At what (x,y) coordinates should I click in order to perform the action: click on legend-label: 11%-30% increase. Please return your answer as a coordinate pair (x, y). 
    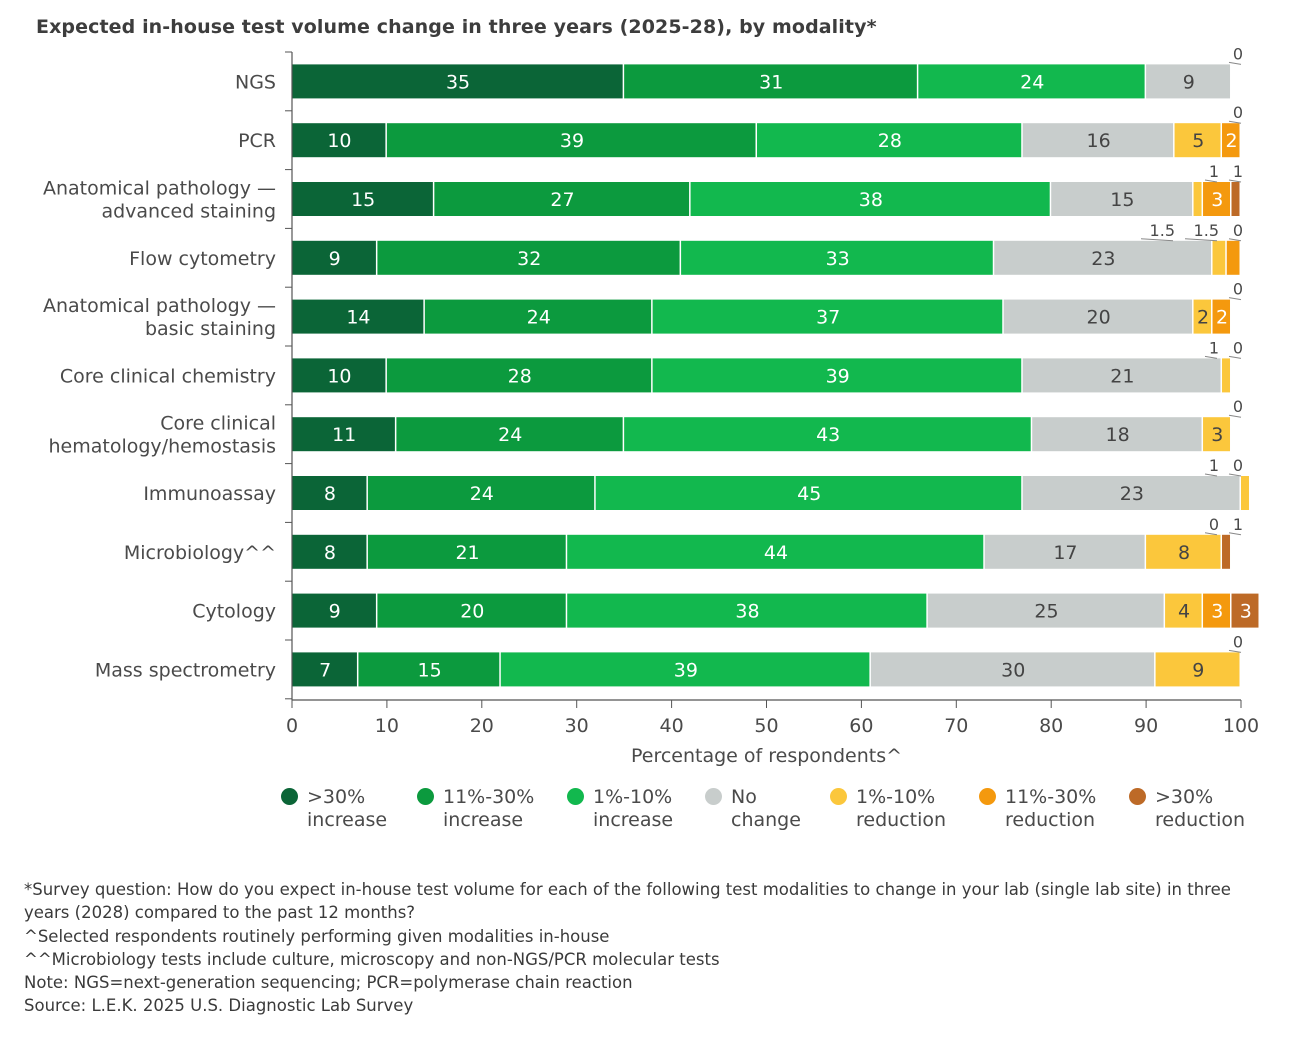
    Looking at the image, I should click on (489, 808).